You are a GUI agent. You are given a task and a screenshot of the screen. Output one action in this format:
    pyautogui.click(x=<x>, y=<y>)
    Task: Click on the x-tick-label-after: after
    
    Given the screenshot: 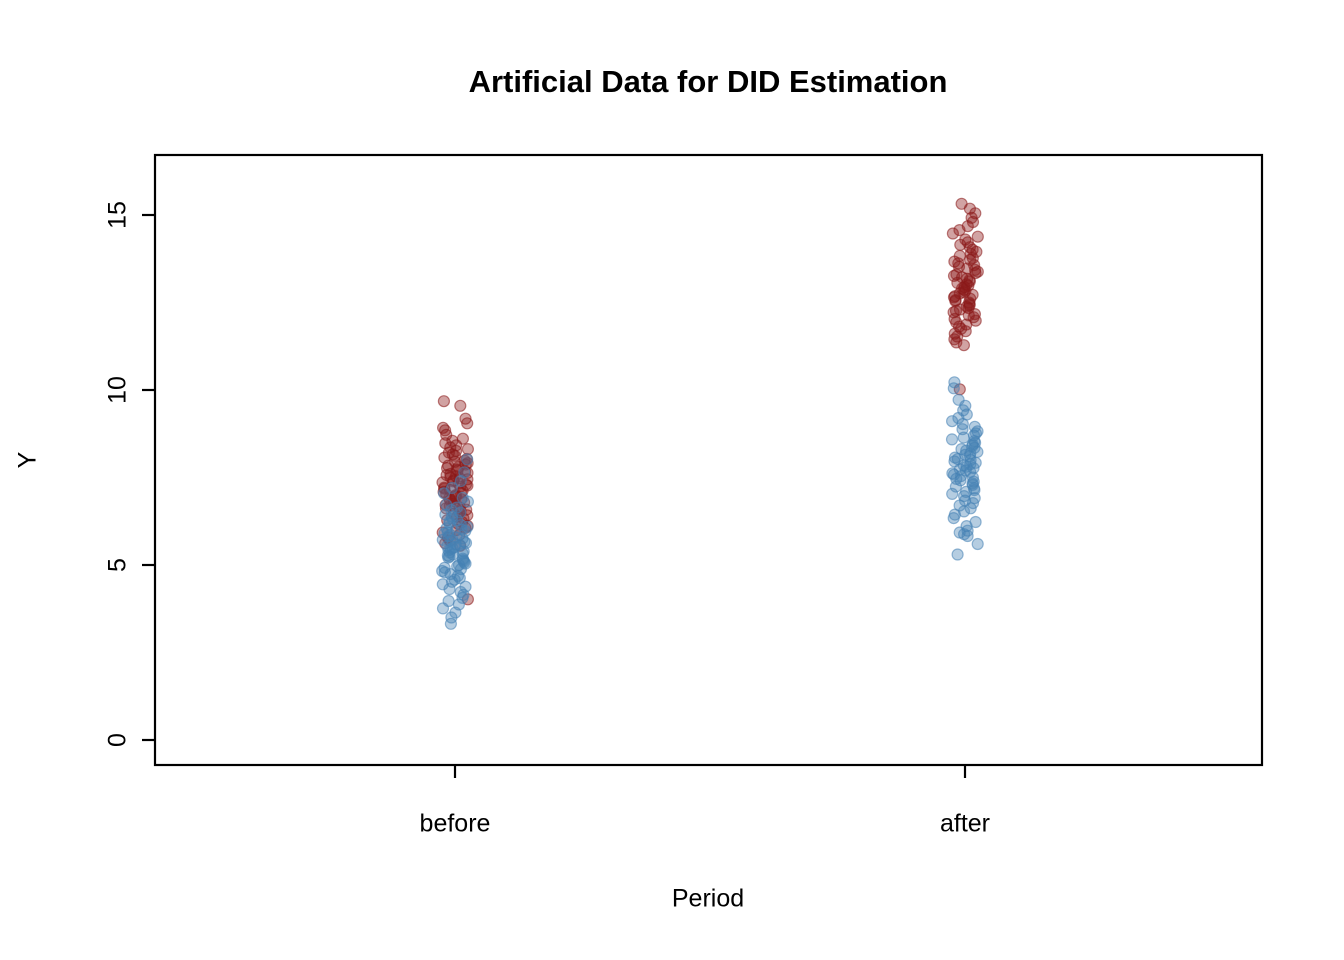 What is the action you would take?
    pyautogui.click(x=965, y=823)
    